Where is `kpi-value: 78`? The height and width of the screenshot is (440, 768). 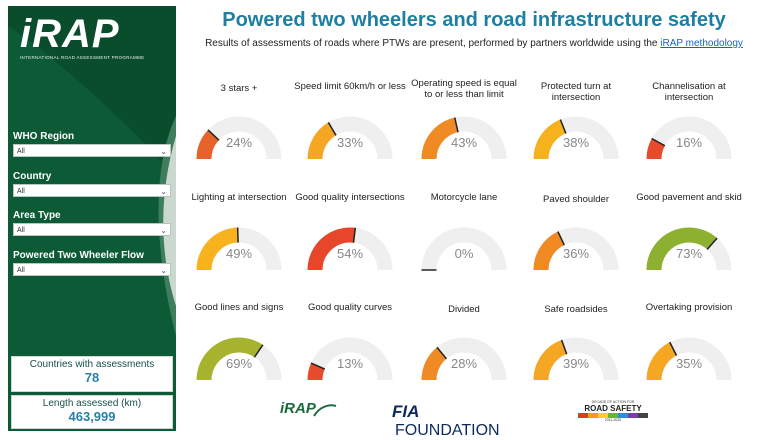 kpi-value: 78 is located at coordinates (92, 377).